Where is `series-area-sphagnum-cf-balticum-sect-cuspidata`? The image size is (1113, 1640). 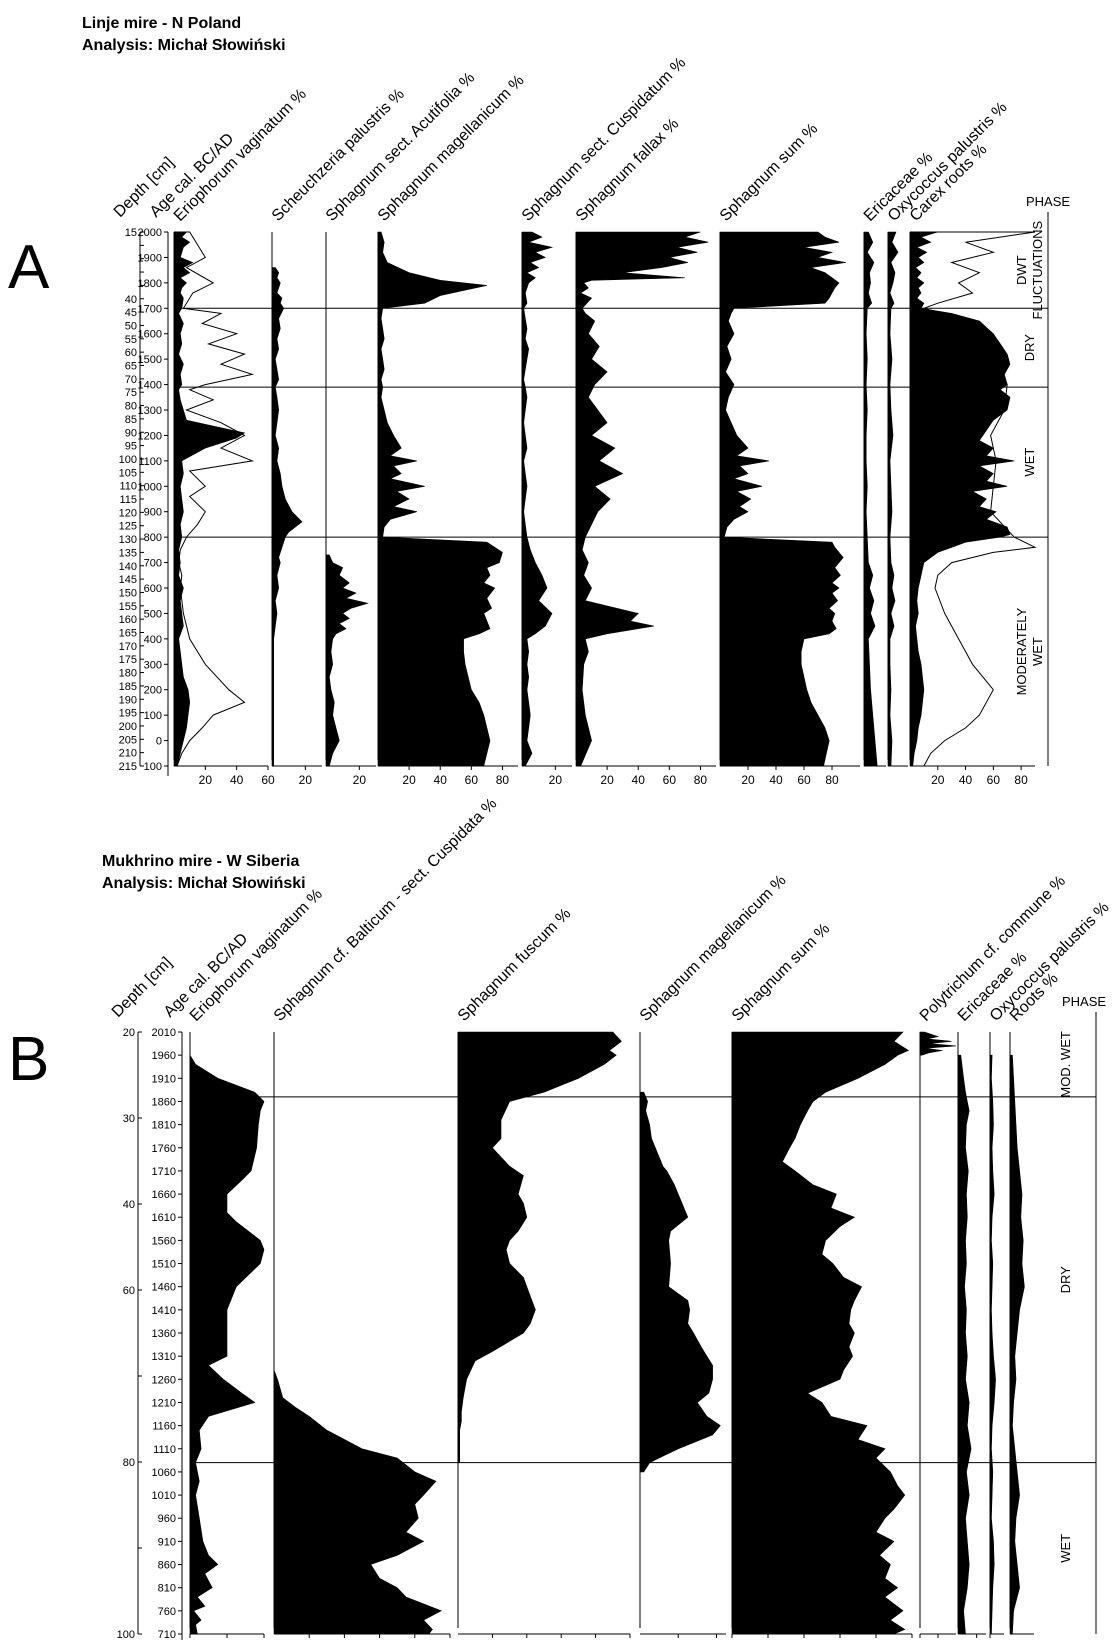
series-area-sphagnum-cf-balticum-sect-cuspidata is located at coordinates (357, 1495).